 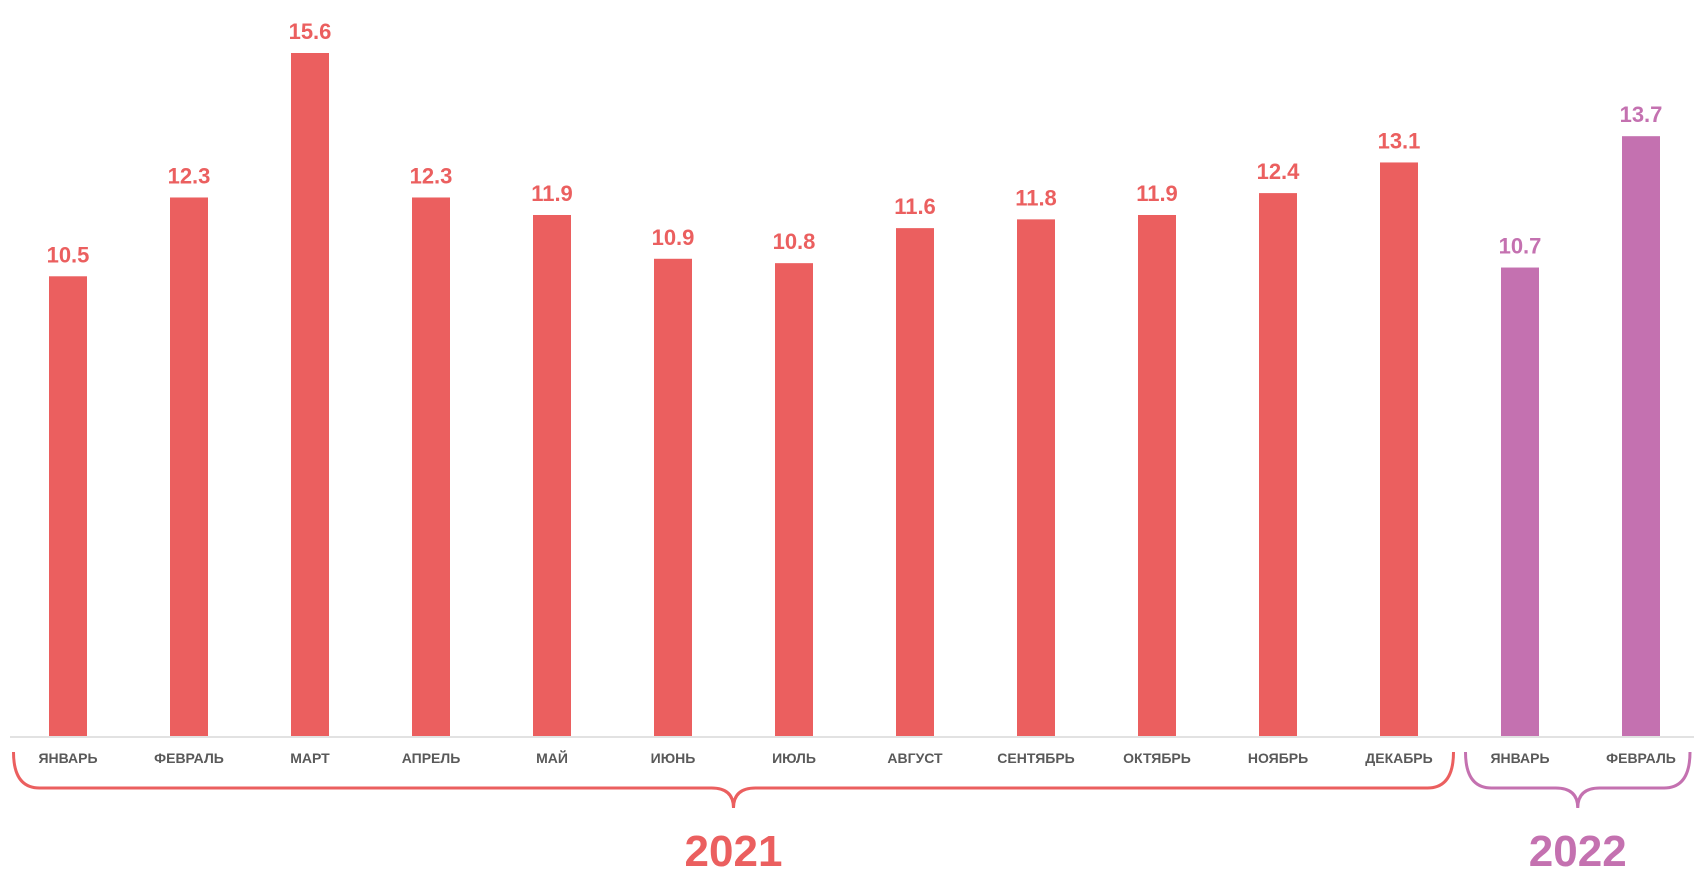 What do you see at coordinates (1157, 193) in the screenshot?
I see `value-label-10: 11.9` at bounding box center [1157, 193].